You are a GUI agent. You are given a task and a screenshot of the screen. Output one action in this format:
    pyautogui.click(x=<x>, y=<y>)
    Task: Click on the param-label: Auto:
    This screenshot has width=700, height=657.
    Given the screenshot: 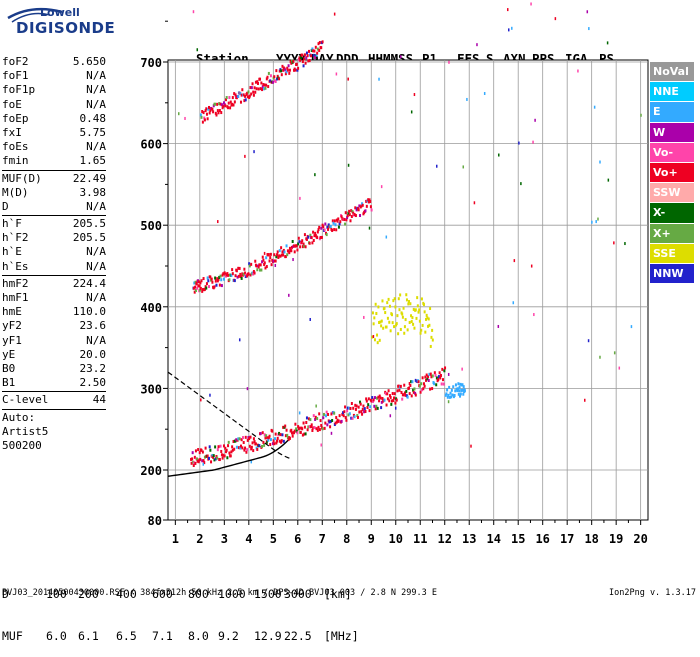 What is the action you would take?
    pyautogui.click(x=19, y=417)
    